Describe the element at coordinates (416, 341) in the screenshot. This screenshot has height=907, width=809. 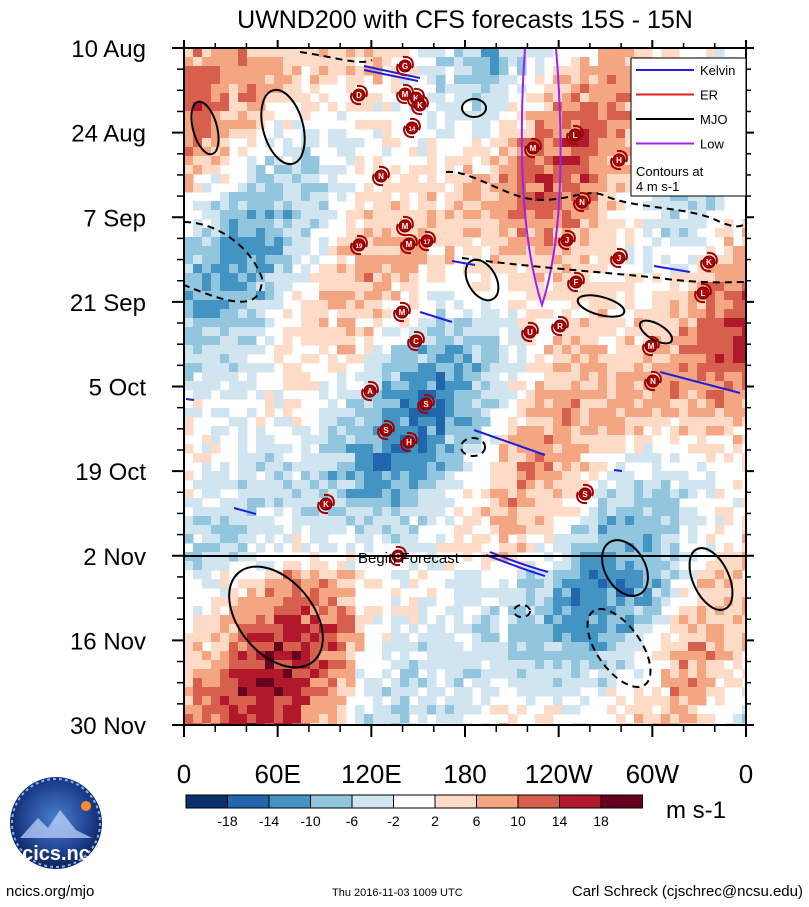
I see `storm-label: C` at that location.